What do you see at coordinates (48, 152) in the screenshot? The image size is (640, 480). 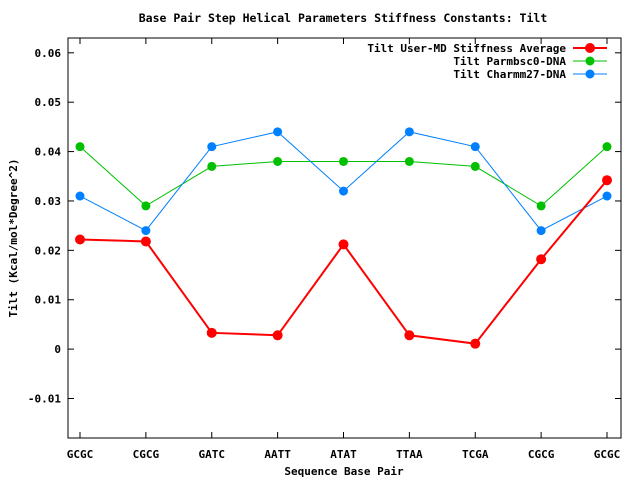 I see `y-tick-label: 0.04` at bounding box center [48, 152].